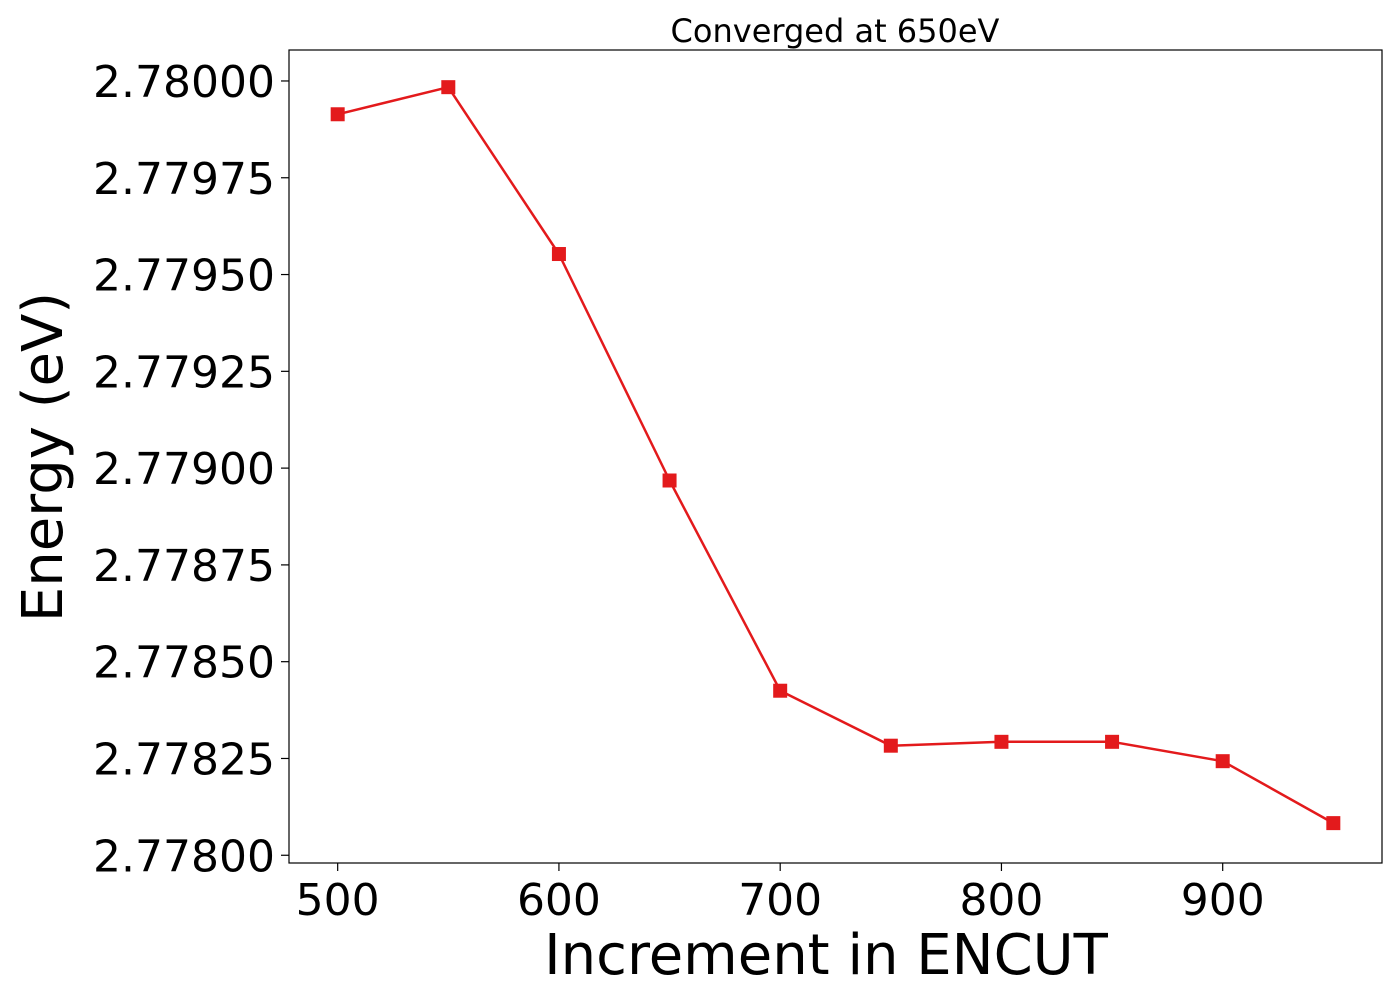  I want to click on y-axis-label: Energy (eV), so click(43, 457).